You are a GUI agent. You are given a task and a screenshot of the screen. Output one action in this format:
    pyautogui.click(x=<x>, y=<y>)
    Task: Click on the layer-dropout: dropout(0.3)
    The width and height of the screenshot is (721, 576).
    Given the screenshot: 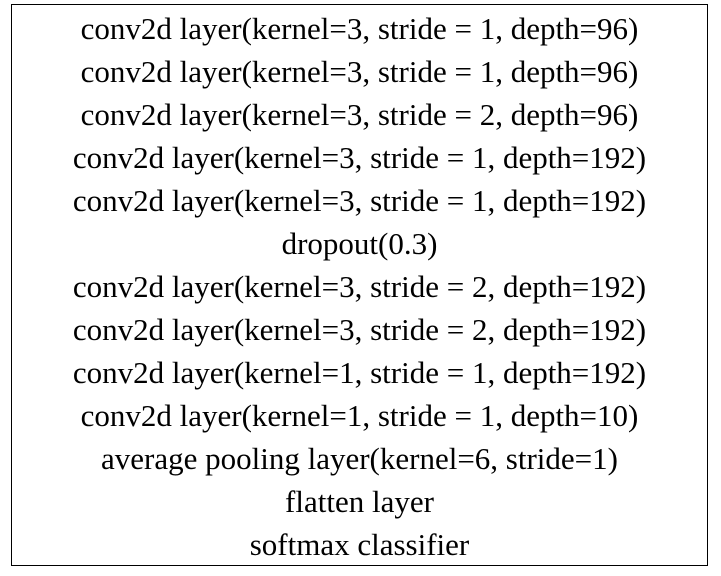 What is the action you would take?
    pyautogui.click(x=359, y=243)
    